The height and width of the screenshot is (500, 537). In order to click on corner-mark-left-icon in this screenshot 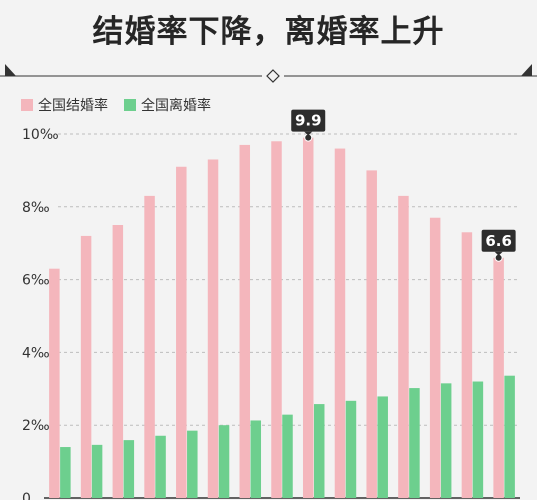, I will do `click(10, 70)`.